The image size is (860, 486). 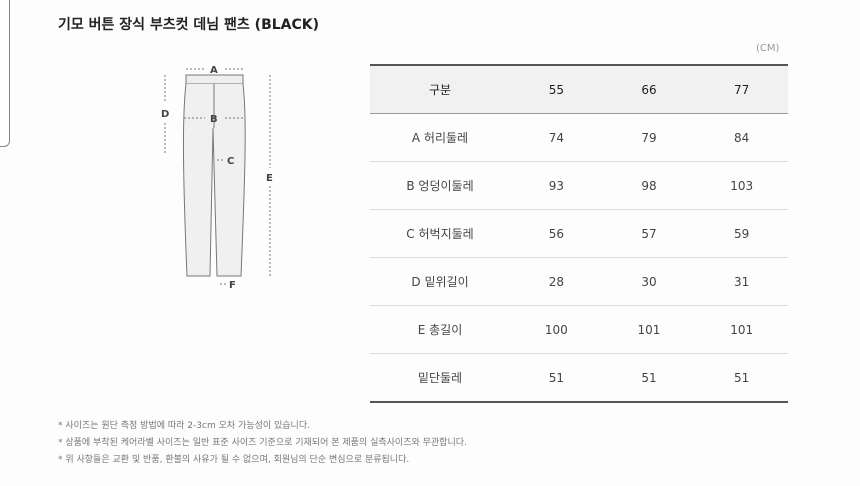 What do you see at coordinates (556, 137) in the screenshot?
I see `cell-value: 74` at bounding box center [556, 137].